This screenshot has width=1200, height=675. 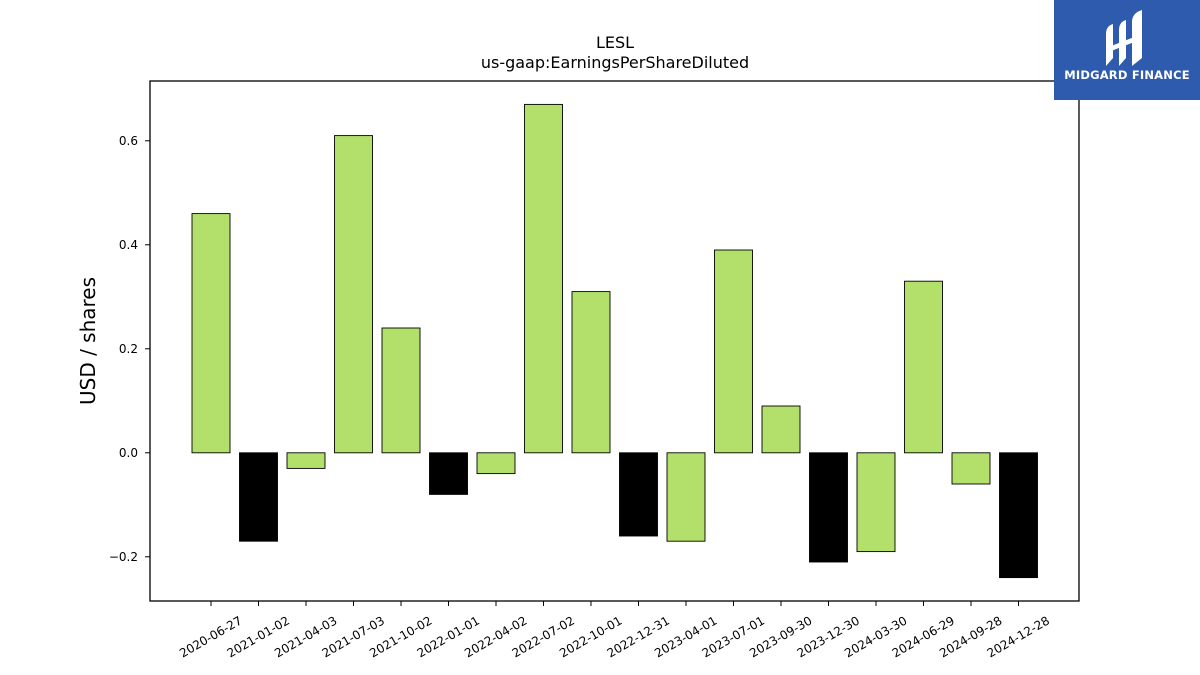 What do you see at coordinates (88, 341) in the screenshot?
I see `y-axis-label: USD / shares` at bounding box center [88, 341].